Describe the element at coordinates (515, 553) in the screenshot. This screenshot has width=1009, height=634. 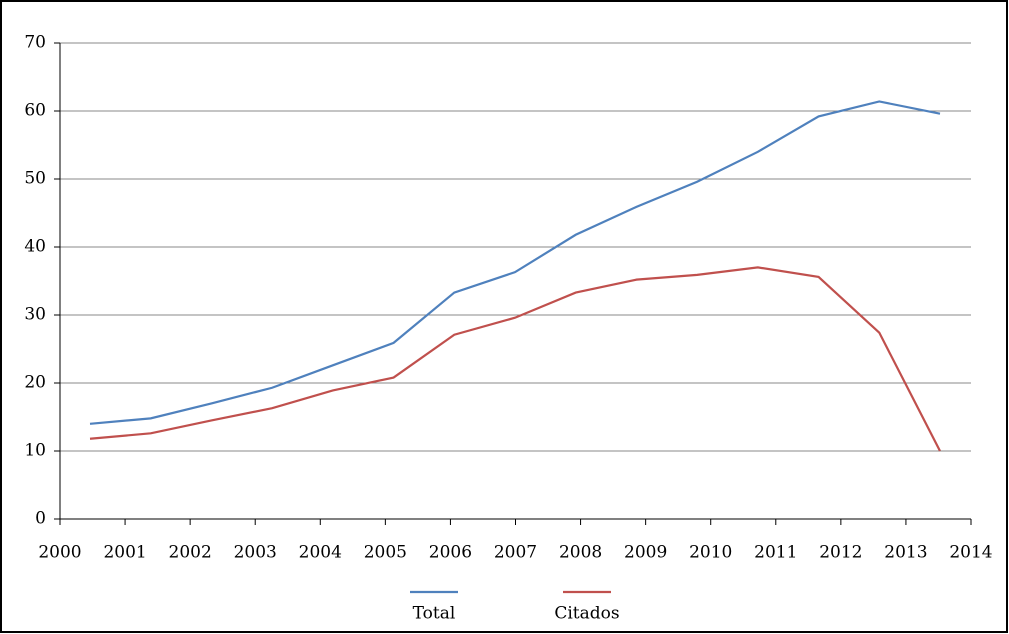
I see `x-tick-label: 2007` at that location.